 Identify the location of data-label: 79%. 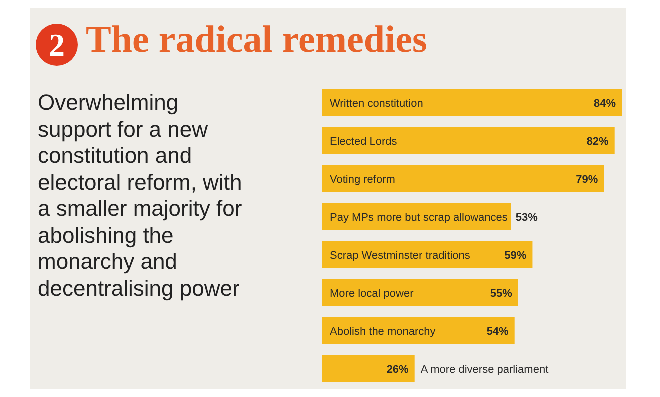
(587, 180).